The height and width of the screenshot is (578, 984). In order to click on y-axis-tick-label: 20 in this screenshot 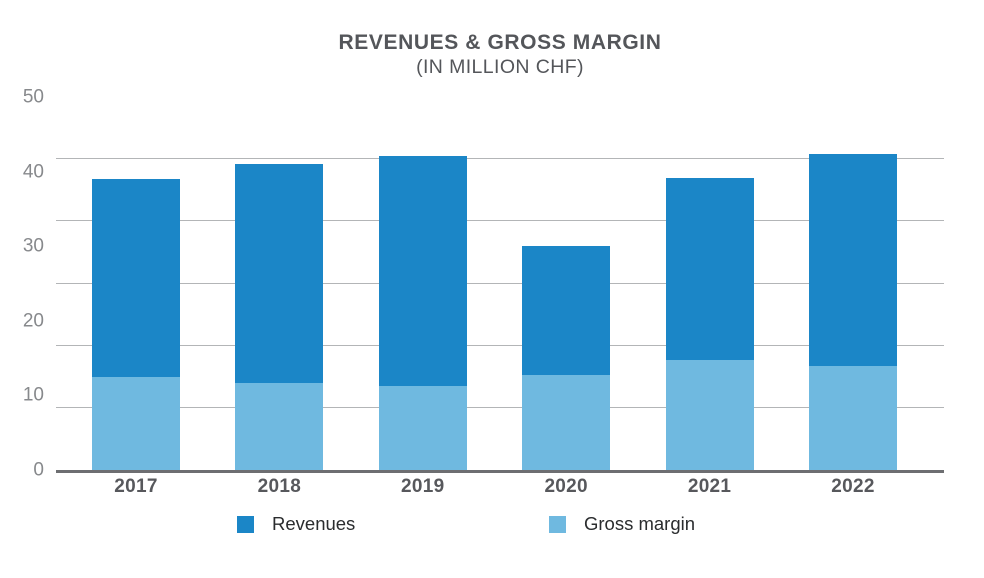, I will do `click(33, 321)`.